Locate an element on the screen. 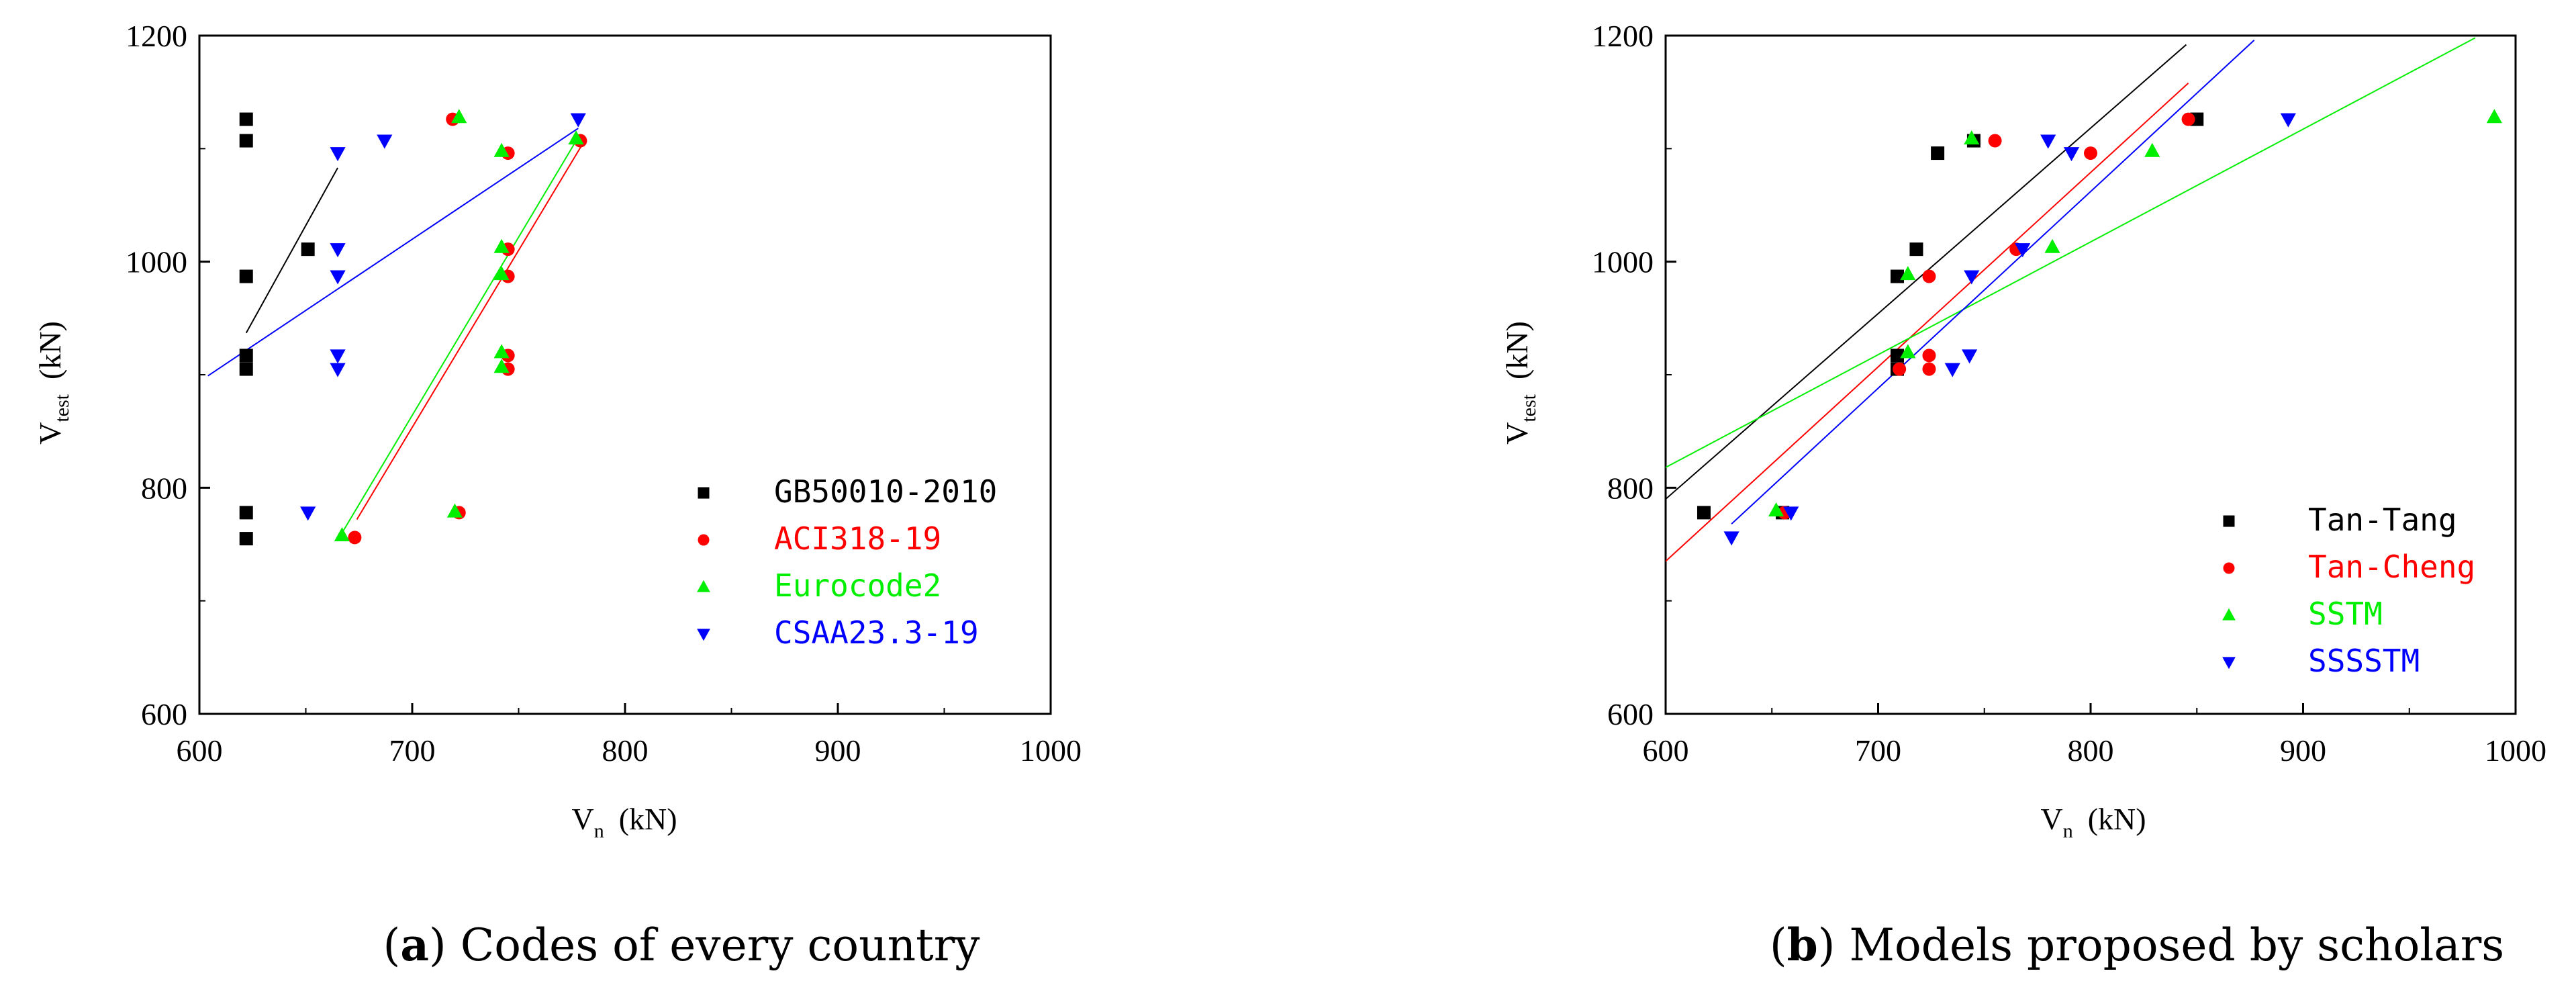 The image size is (2576, 1006). legend-label: SSTM is located at coordinates (2345, 614).